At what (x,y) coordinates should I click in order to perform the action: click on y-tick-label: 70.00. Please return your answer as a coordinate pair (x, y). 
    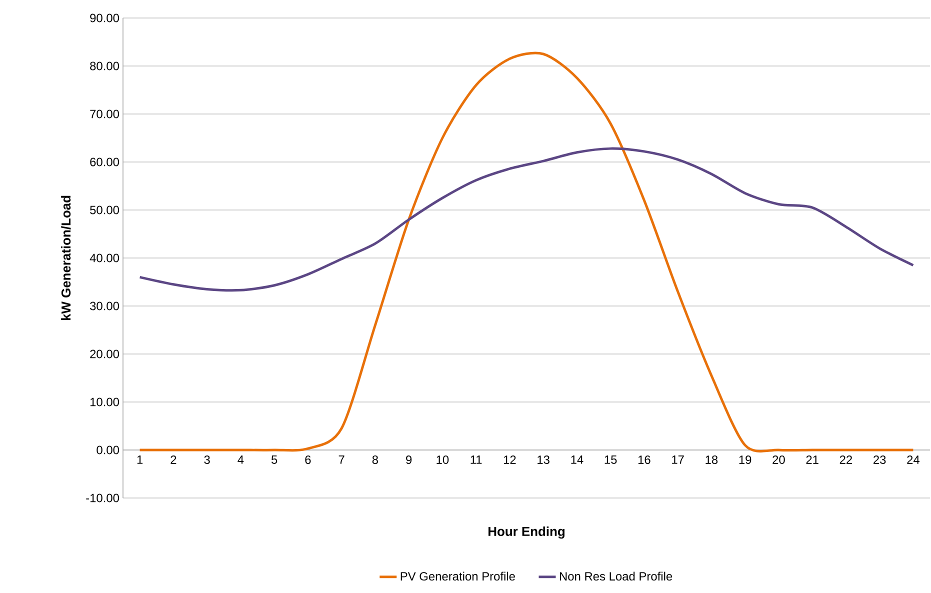
    Looking at the image, I should click on (105, 114).